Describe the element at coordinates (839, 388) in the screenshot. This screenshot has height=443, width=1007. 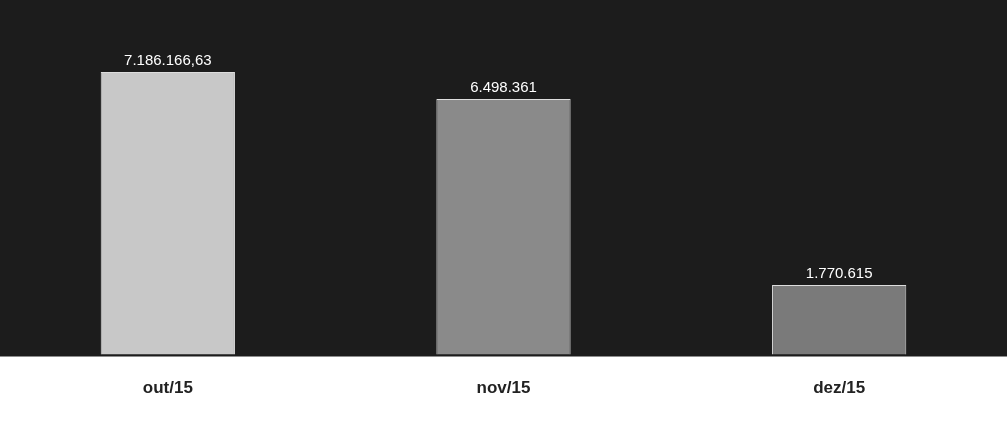
I see `x-tick-label: dez/15` at that location.